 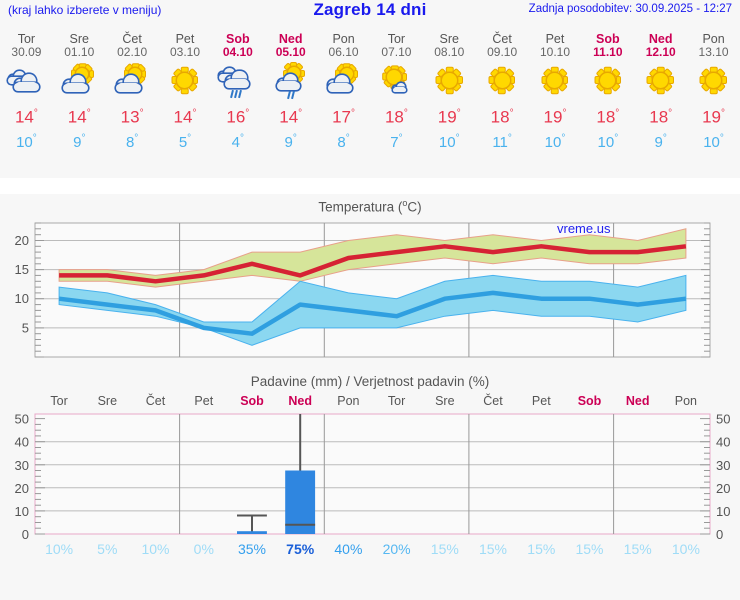 I want to click on forecast-day-column: Sob 04.10 16° 4°, so click(x=237, y=88).